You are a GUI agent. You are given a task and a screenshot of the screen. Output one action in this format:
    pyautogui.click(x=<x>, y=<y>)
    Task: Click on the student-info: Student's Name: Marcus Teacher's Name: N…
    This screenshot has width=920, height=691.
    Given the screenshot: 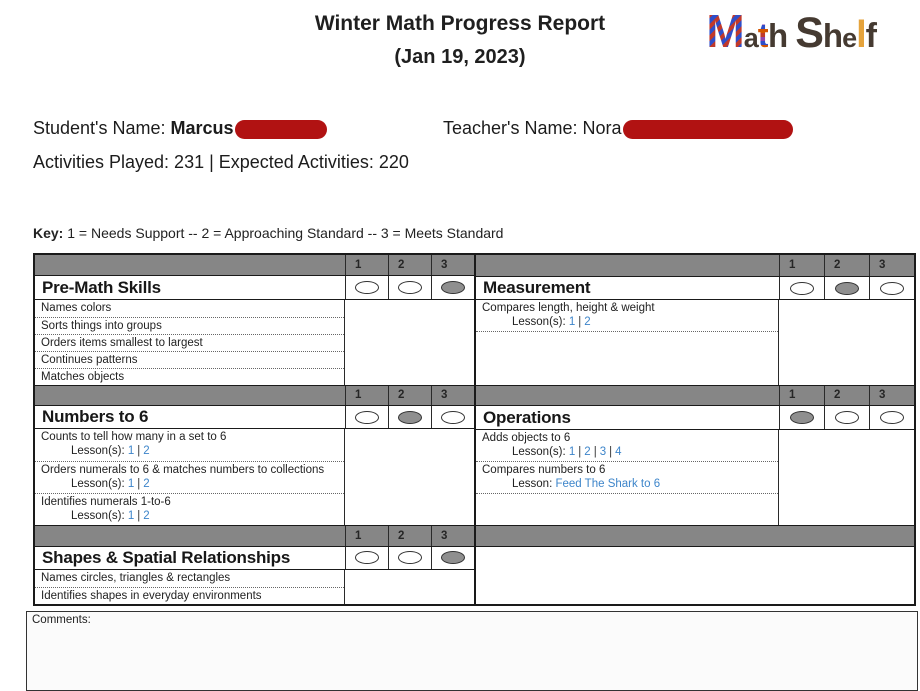 What is the action you would take?
    pyautogui.click(x=476, y=145)
    